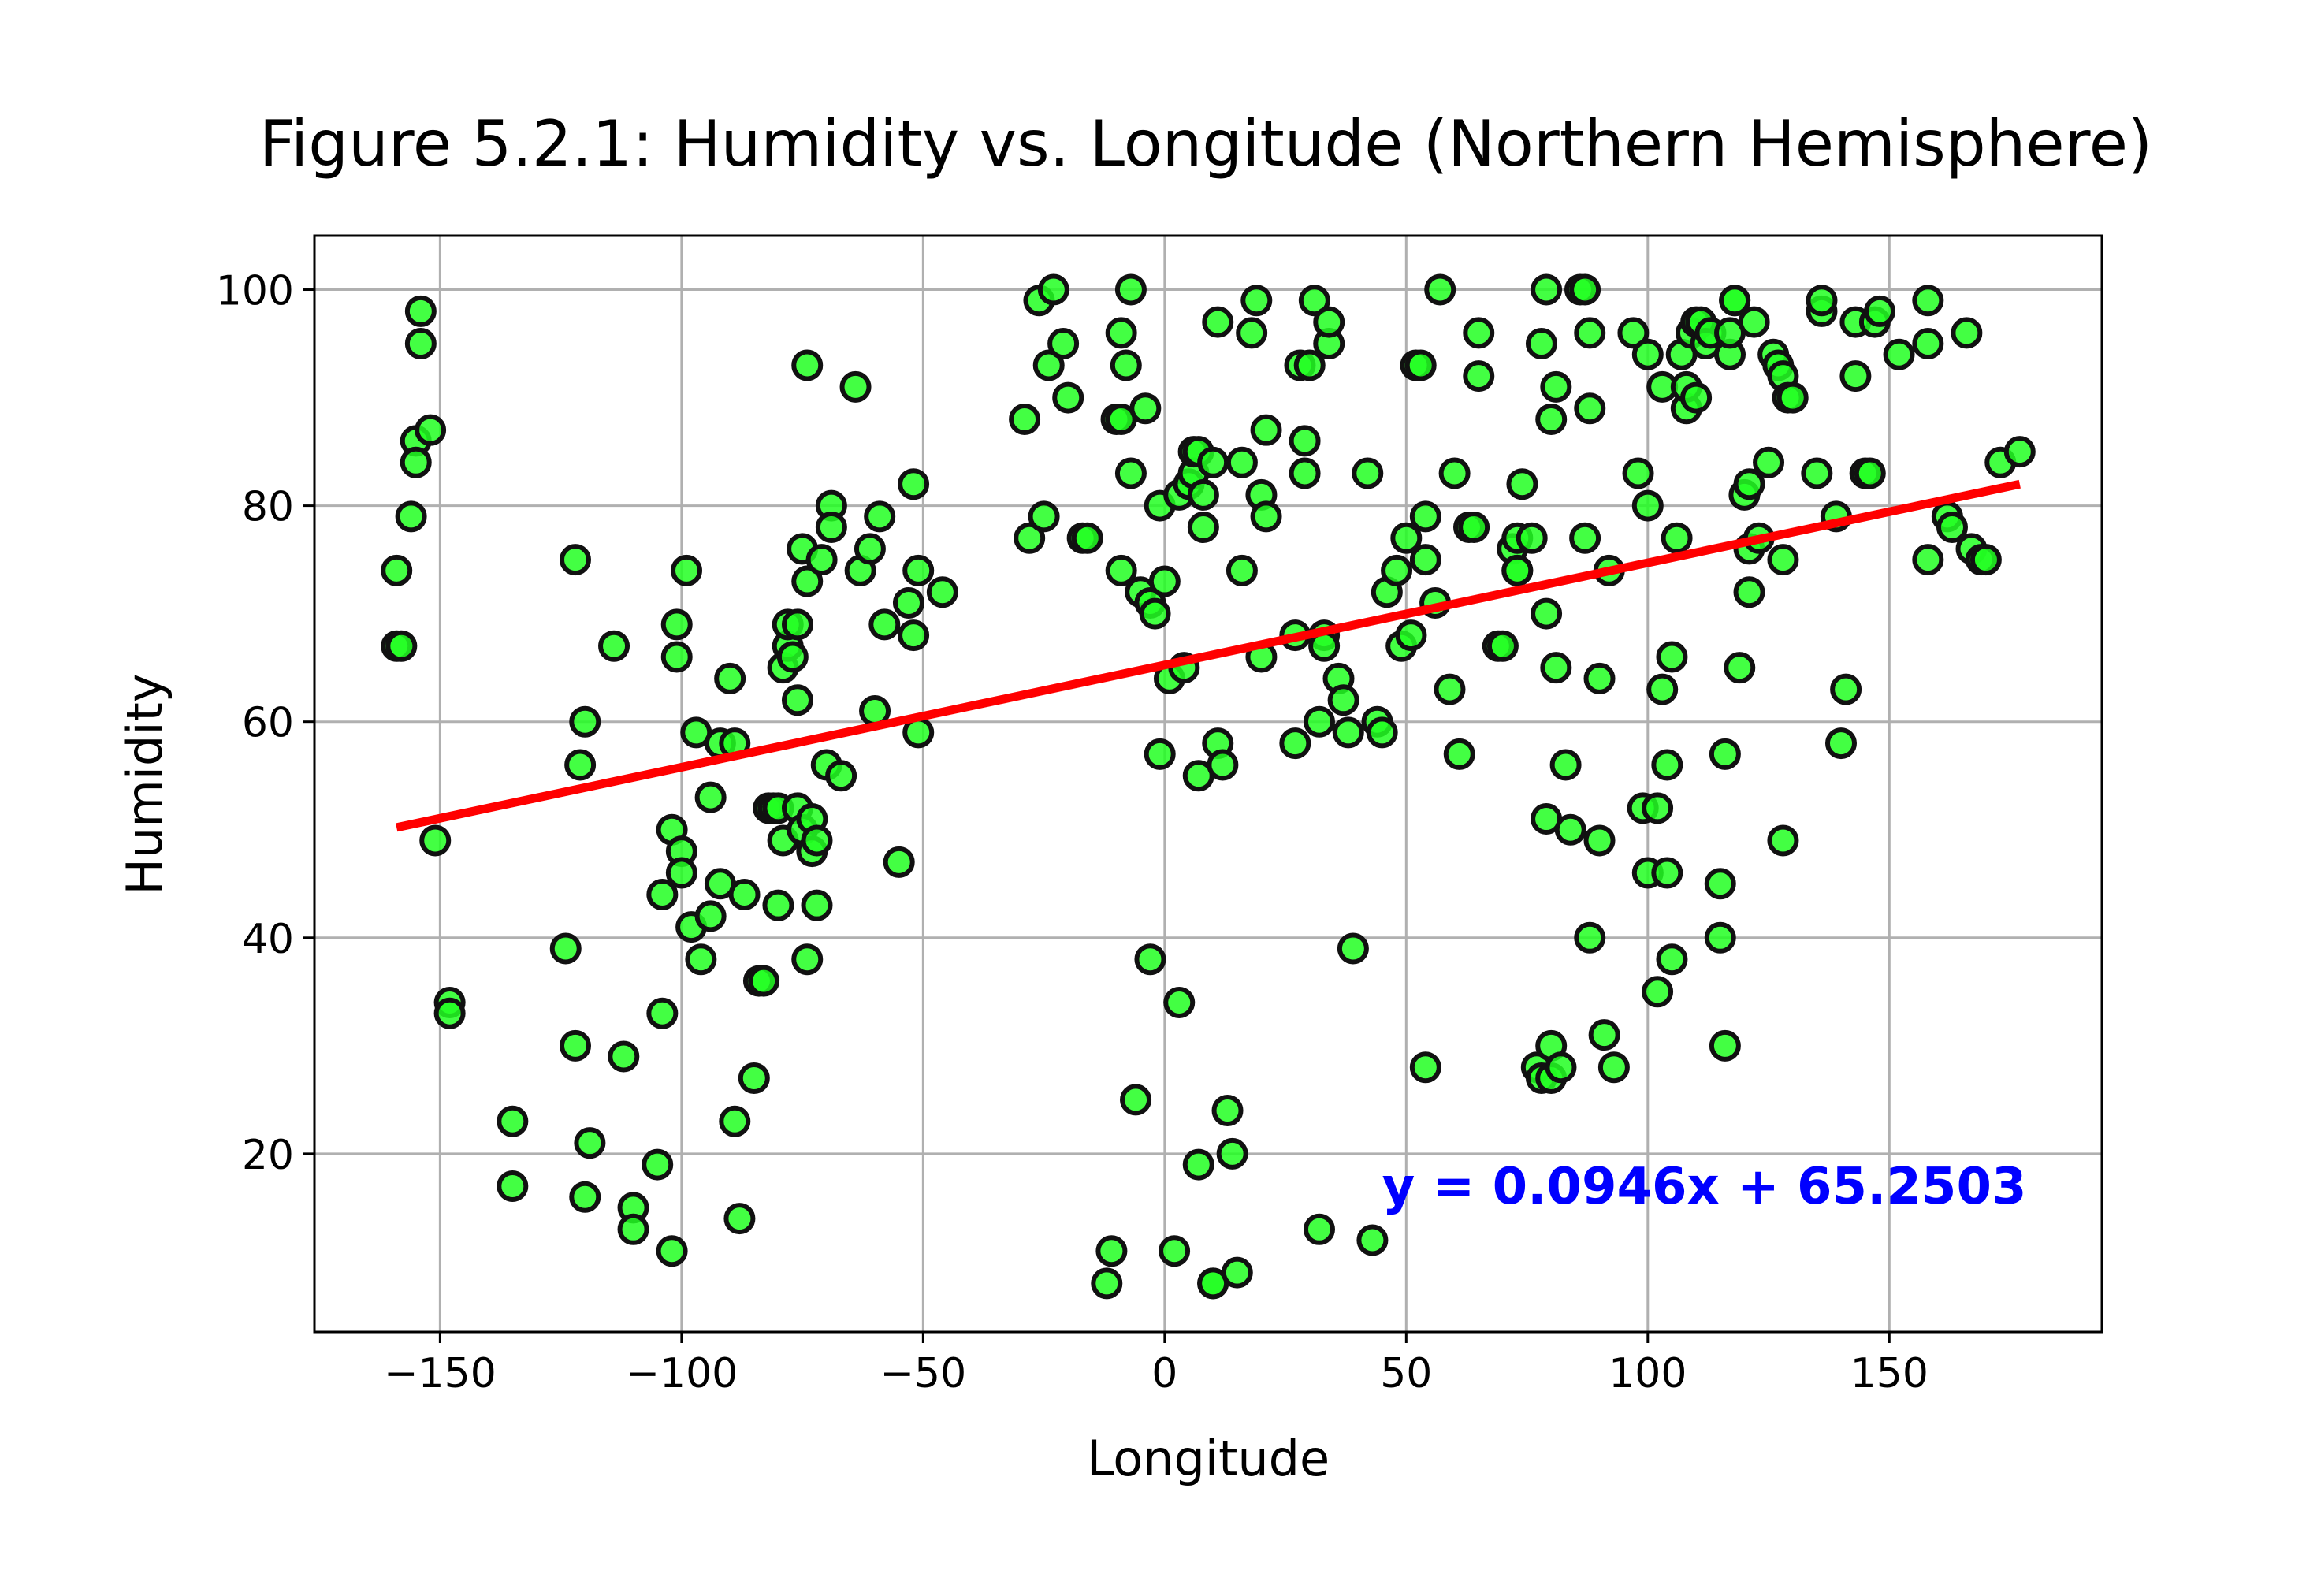 Image resolution: width=2306 pixels, height=1596 pixels. I want to click on y-tick-label: 100, so click(255, 291).